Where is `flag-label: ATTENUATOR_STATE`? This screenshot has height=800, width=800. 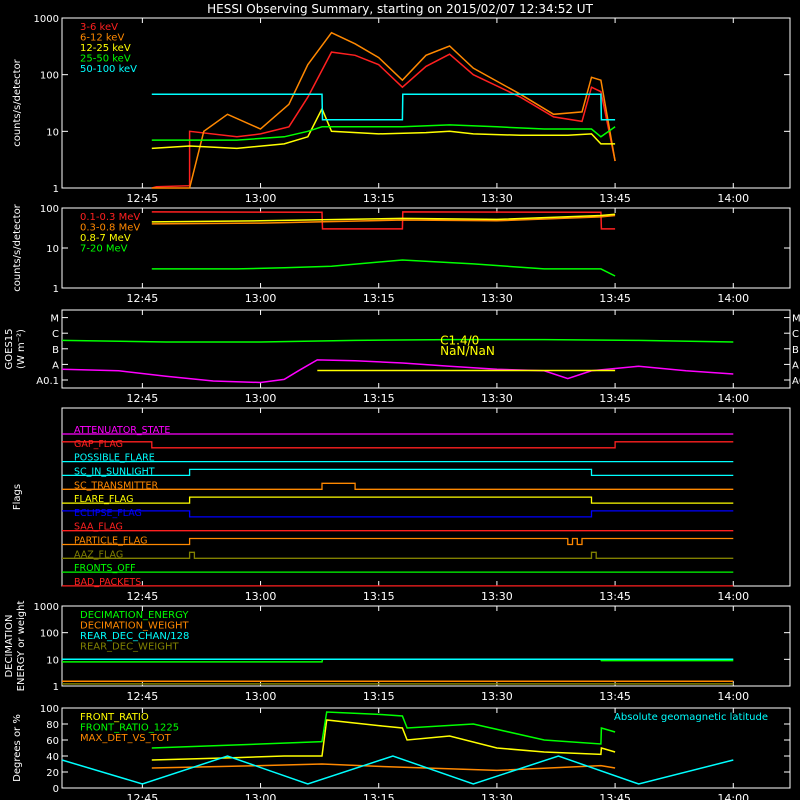
flag-label: ATTENUATOR_STATE is located at coordinates (122, 430).